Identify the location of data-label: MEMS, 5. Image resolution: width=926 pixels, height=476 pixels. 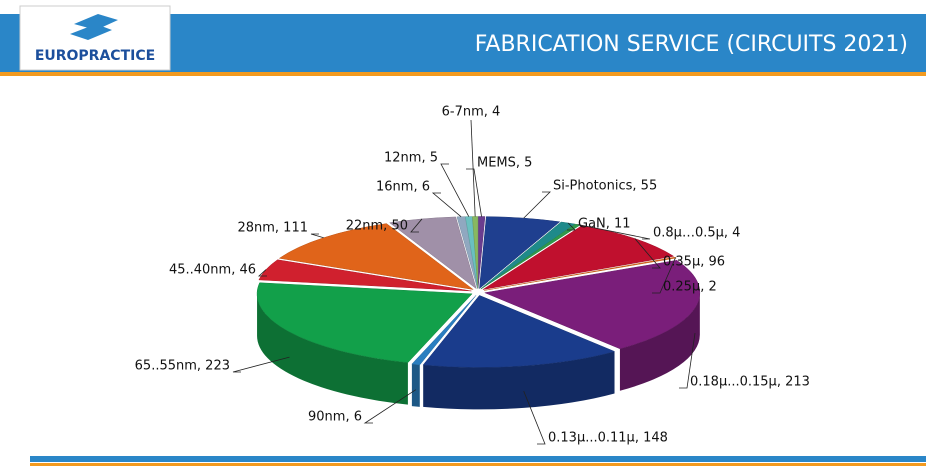
(504, 163).